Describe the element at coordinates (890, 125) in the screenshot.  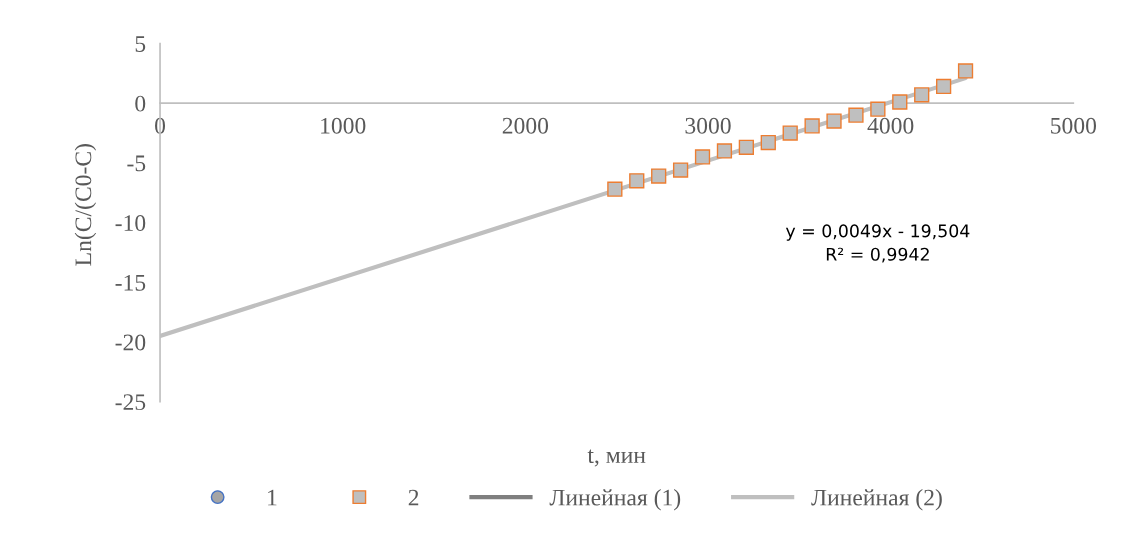
I see `x-tick-label: 4000` at that location.